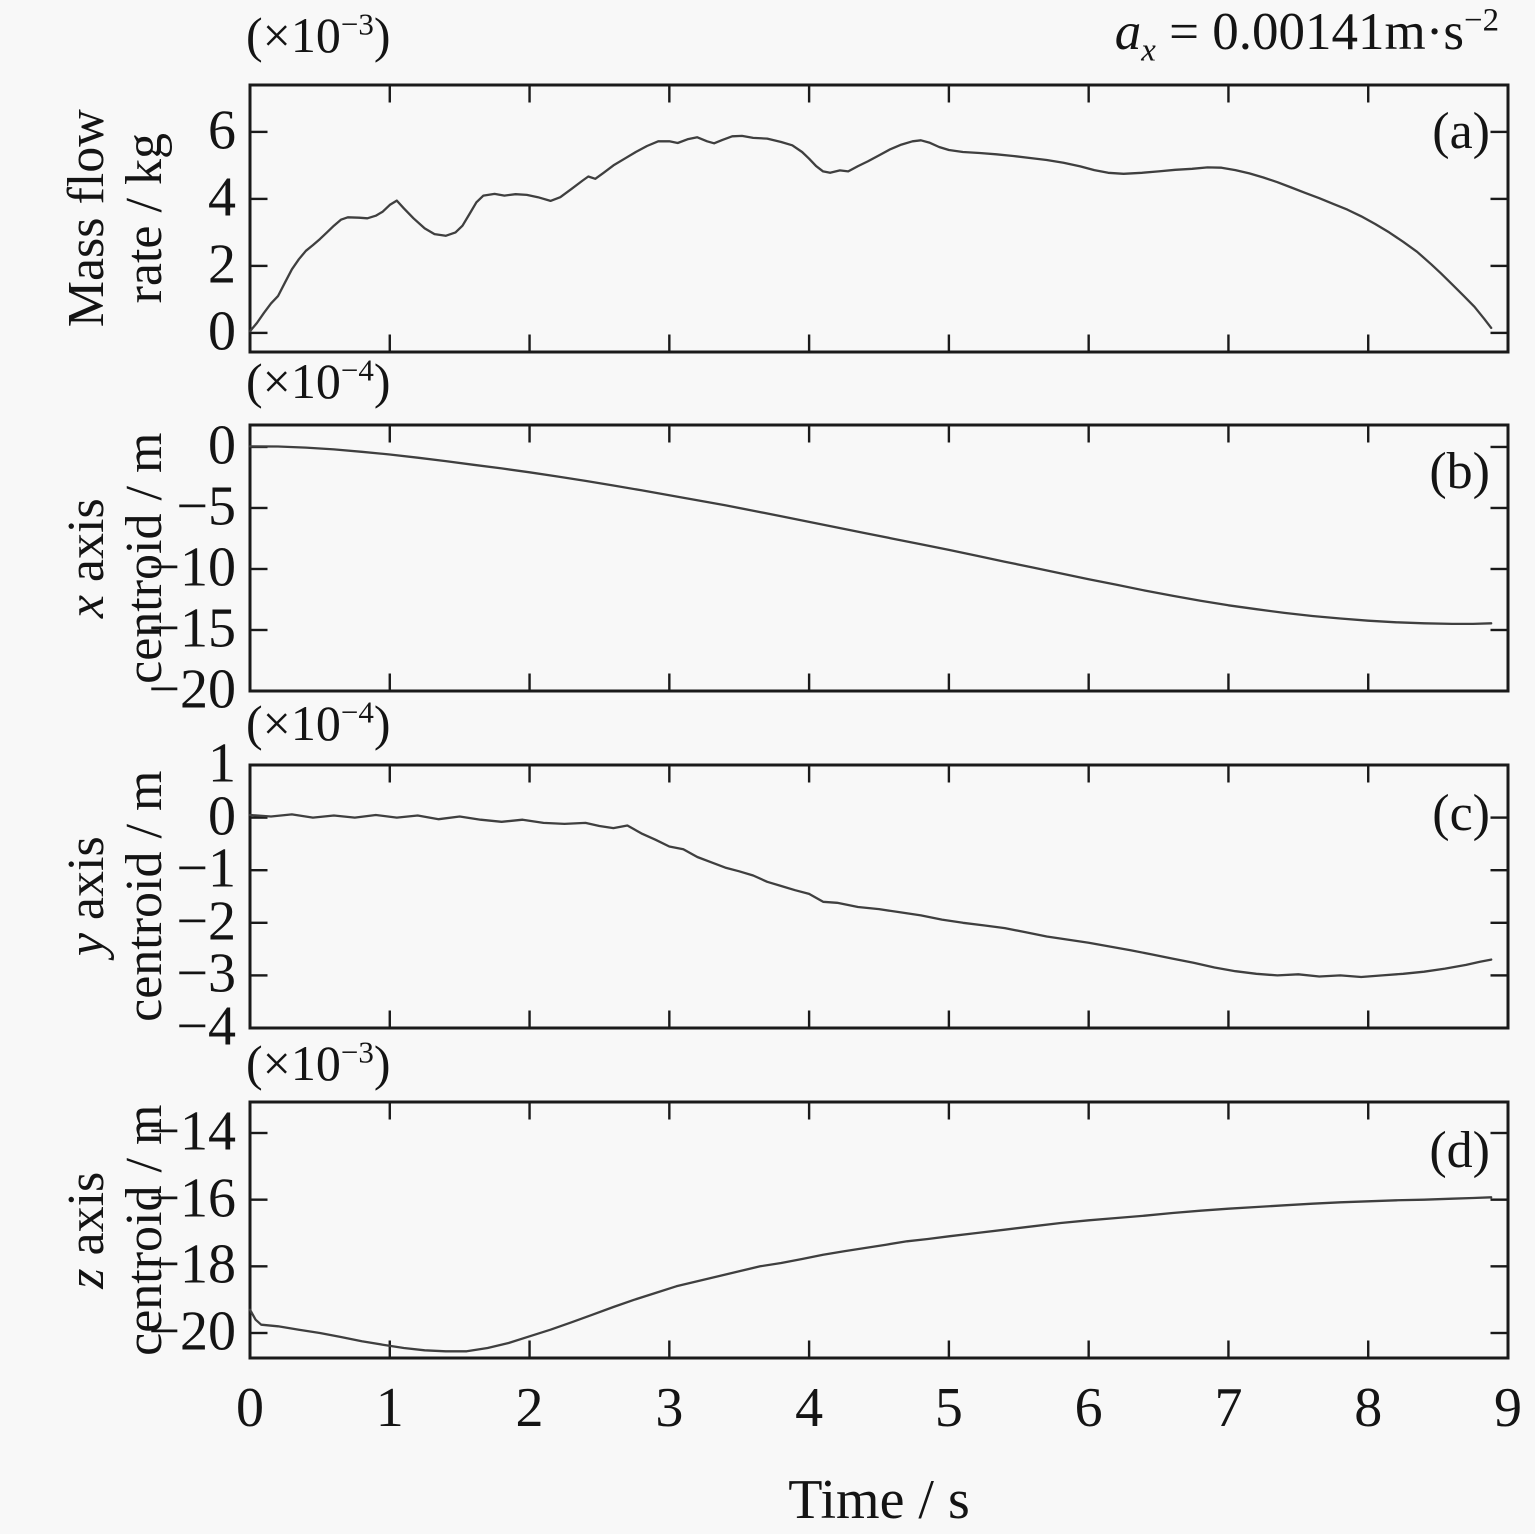 The width and height of the screenshot is (1535, 1534). Describe the element at coordinates (948, 1408) in the screenshot. I see `x-tick-label: 5` at that location.